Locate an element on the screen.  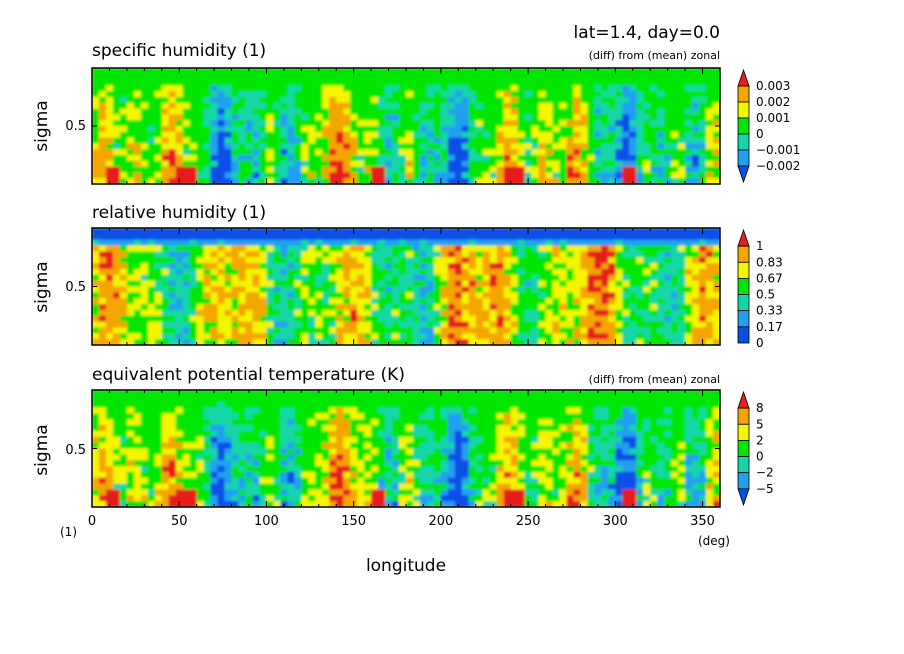
colorbar-label: 0.33 is located at coordinates (769, 311).